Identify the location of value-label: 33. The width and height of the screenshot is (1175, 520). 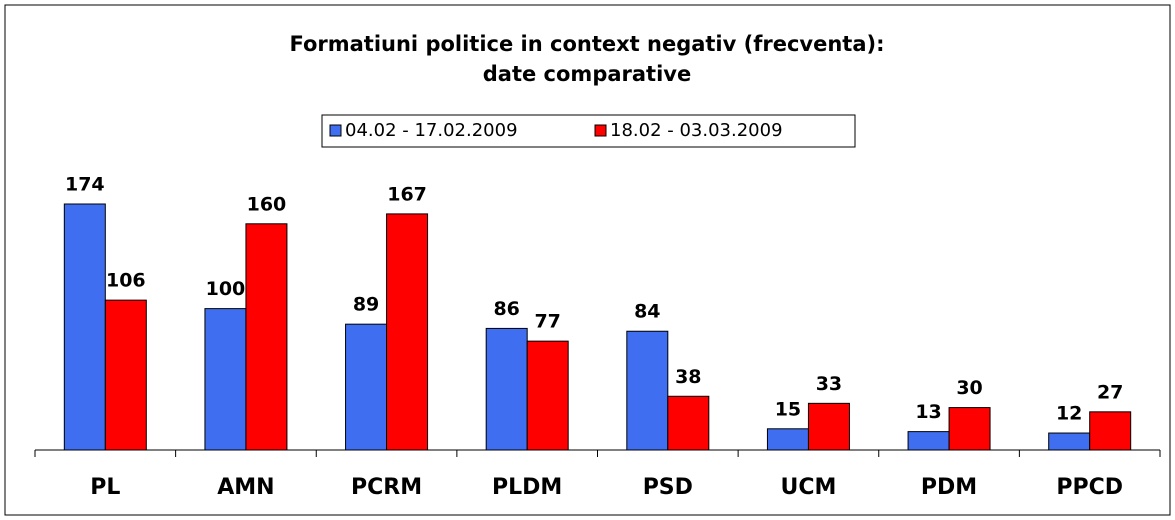
(829, 384).